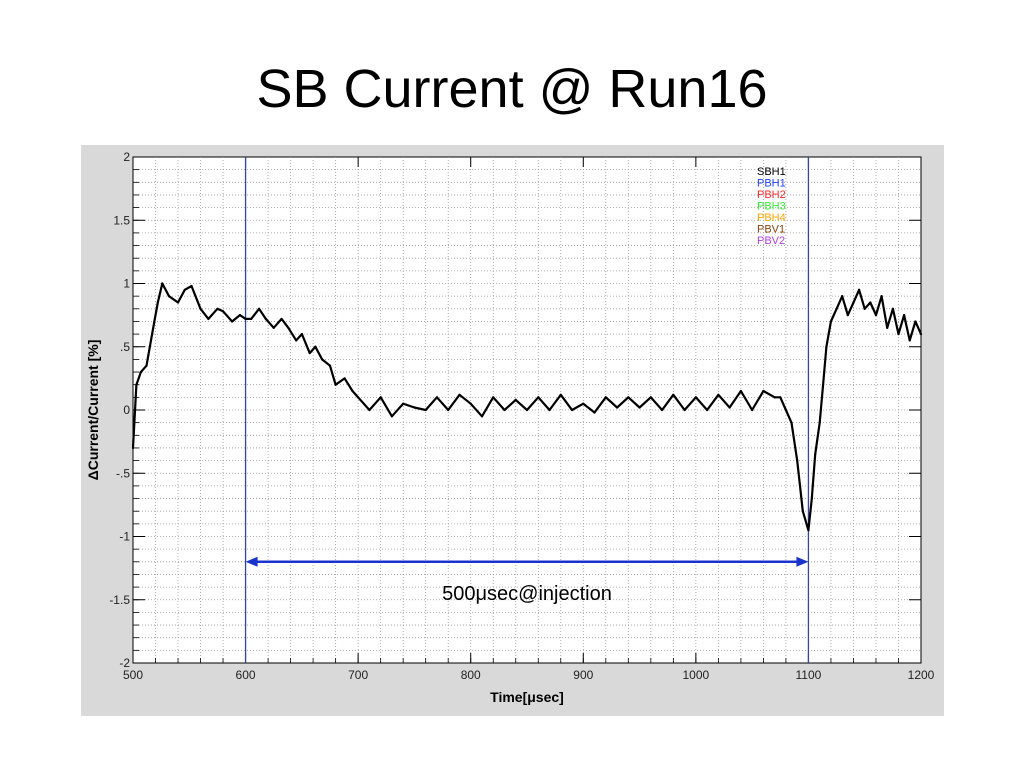  What do you see at coordinates (124, 537) in the screenshot?
I see `y-tick-label: -1` at bounding box center [124, 537].